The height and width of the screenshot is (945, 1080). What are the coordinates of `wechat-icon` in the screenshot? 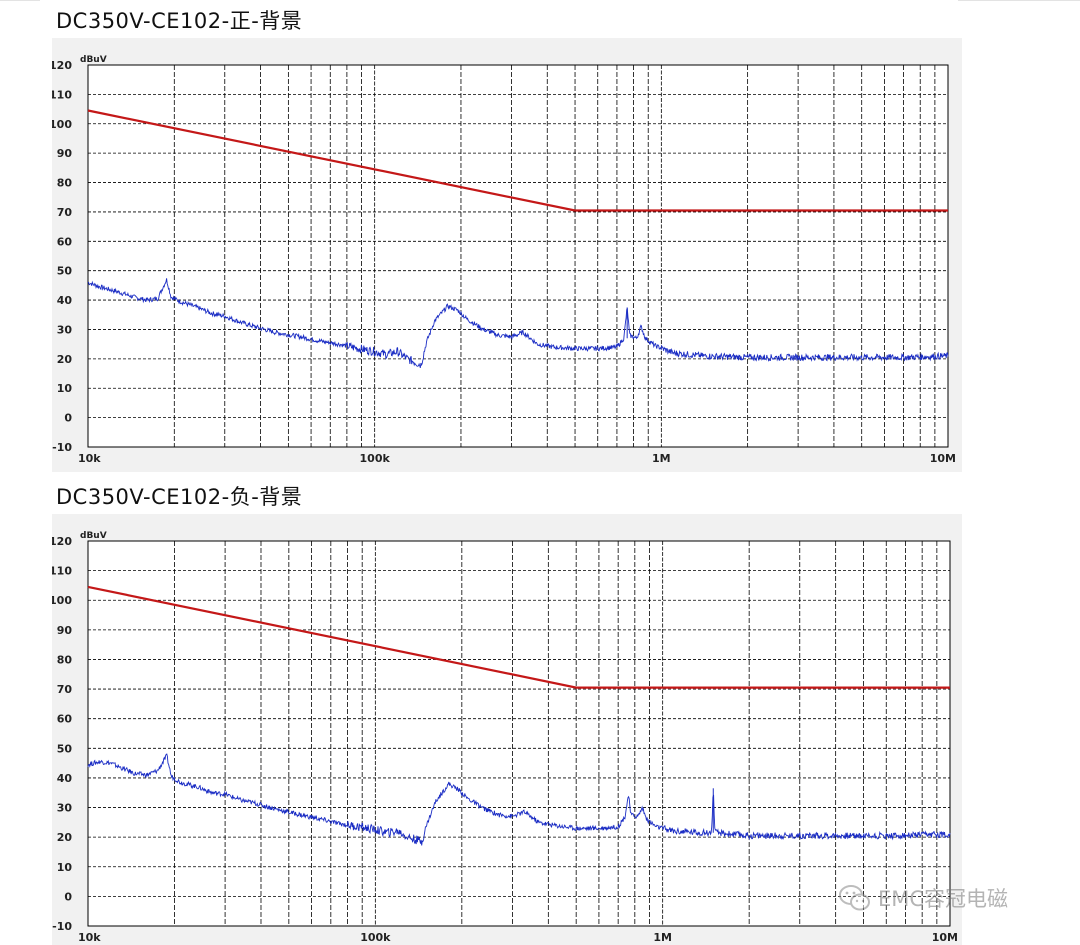 It's located at (854, 898).